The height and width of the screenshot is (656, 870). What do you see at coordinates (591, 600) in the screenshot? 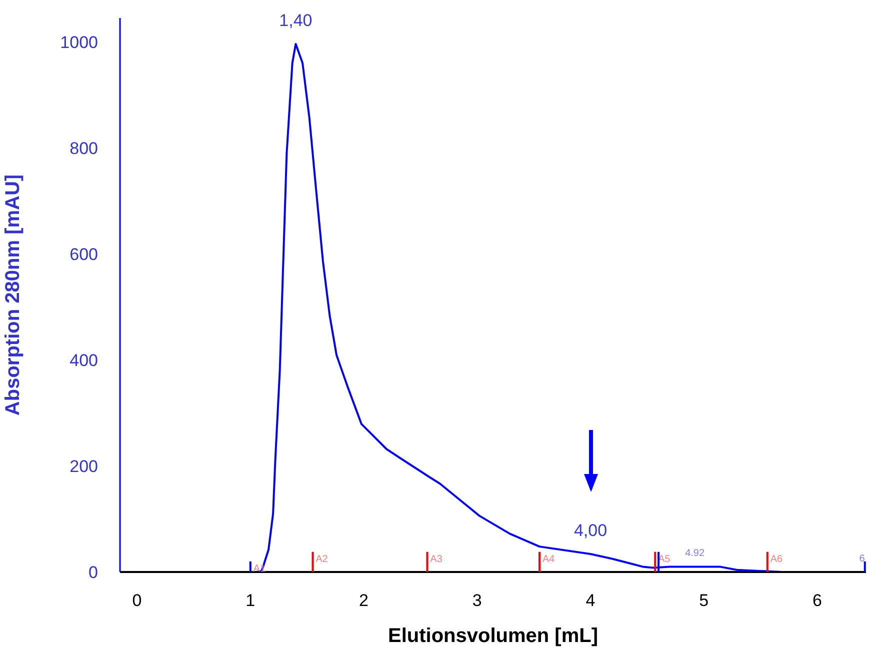
I see `x-tick-label: 4` at bounding box center [591, 600].